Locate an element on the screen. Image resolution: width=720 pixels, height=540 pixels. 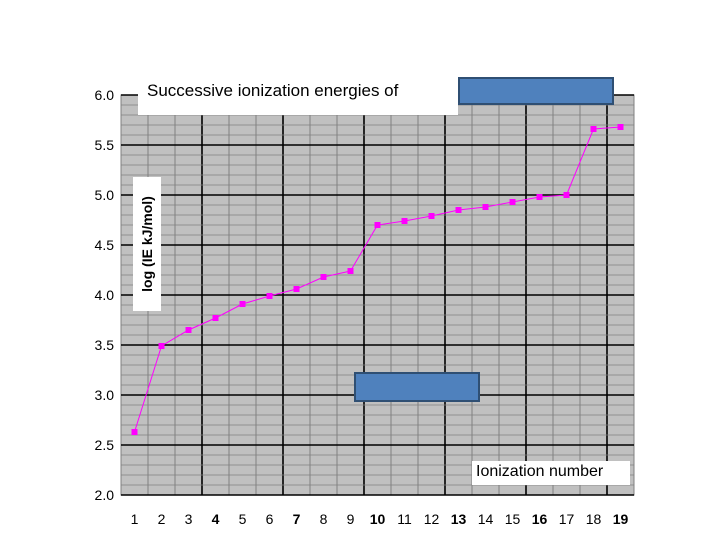
x-tick-label: 11 is located at coordinates (404, 519).